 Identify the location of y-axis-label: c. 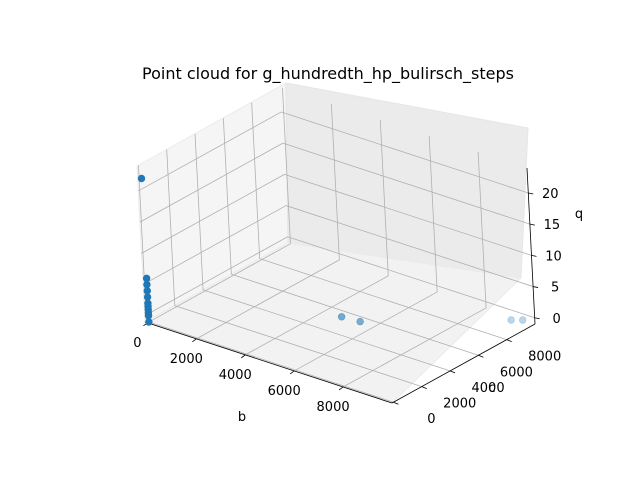
(491, 388).